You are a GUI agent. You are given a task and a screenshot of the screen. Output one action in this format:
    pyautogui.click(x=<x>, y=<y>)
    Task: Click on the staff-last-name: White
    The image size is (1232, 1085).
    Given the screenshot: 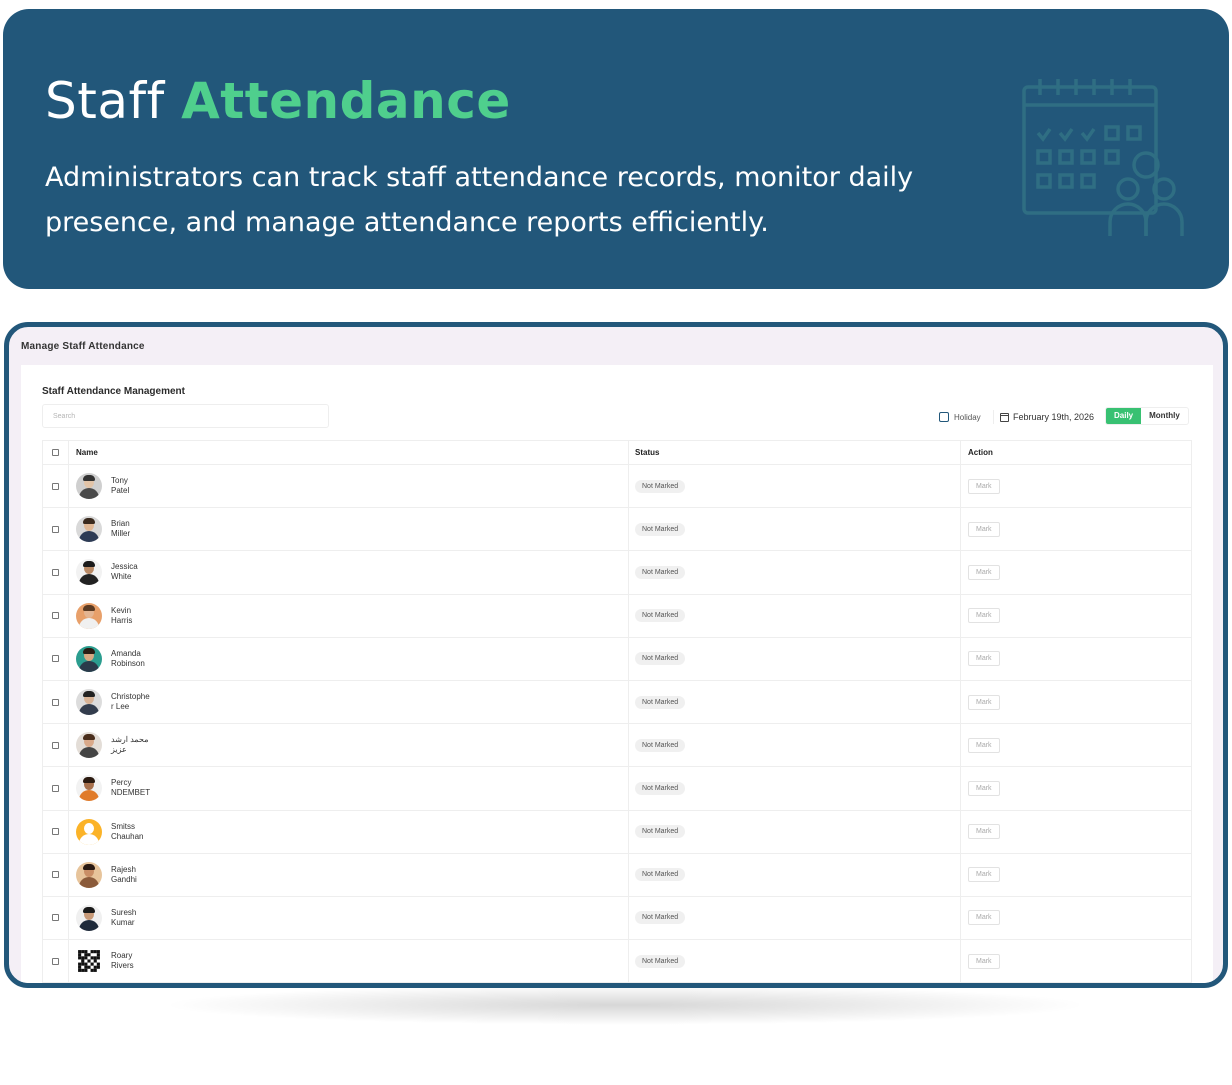 What is the action you would take?
    pyautogui.click(x=121, y=577)
    